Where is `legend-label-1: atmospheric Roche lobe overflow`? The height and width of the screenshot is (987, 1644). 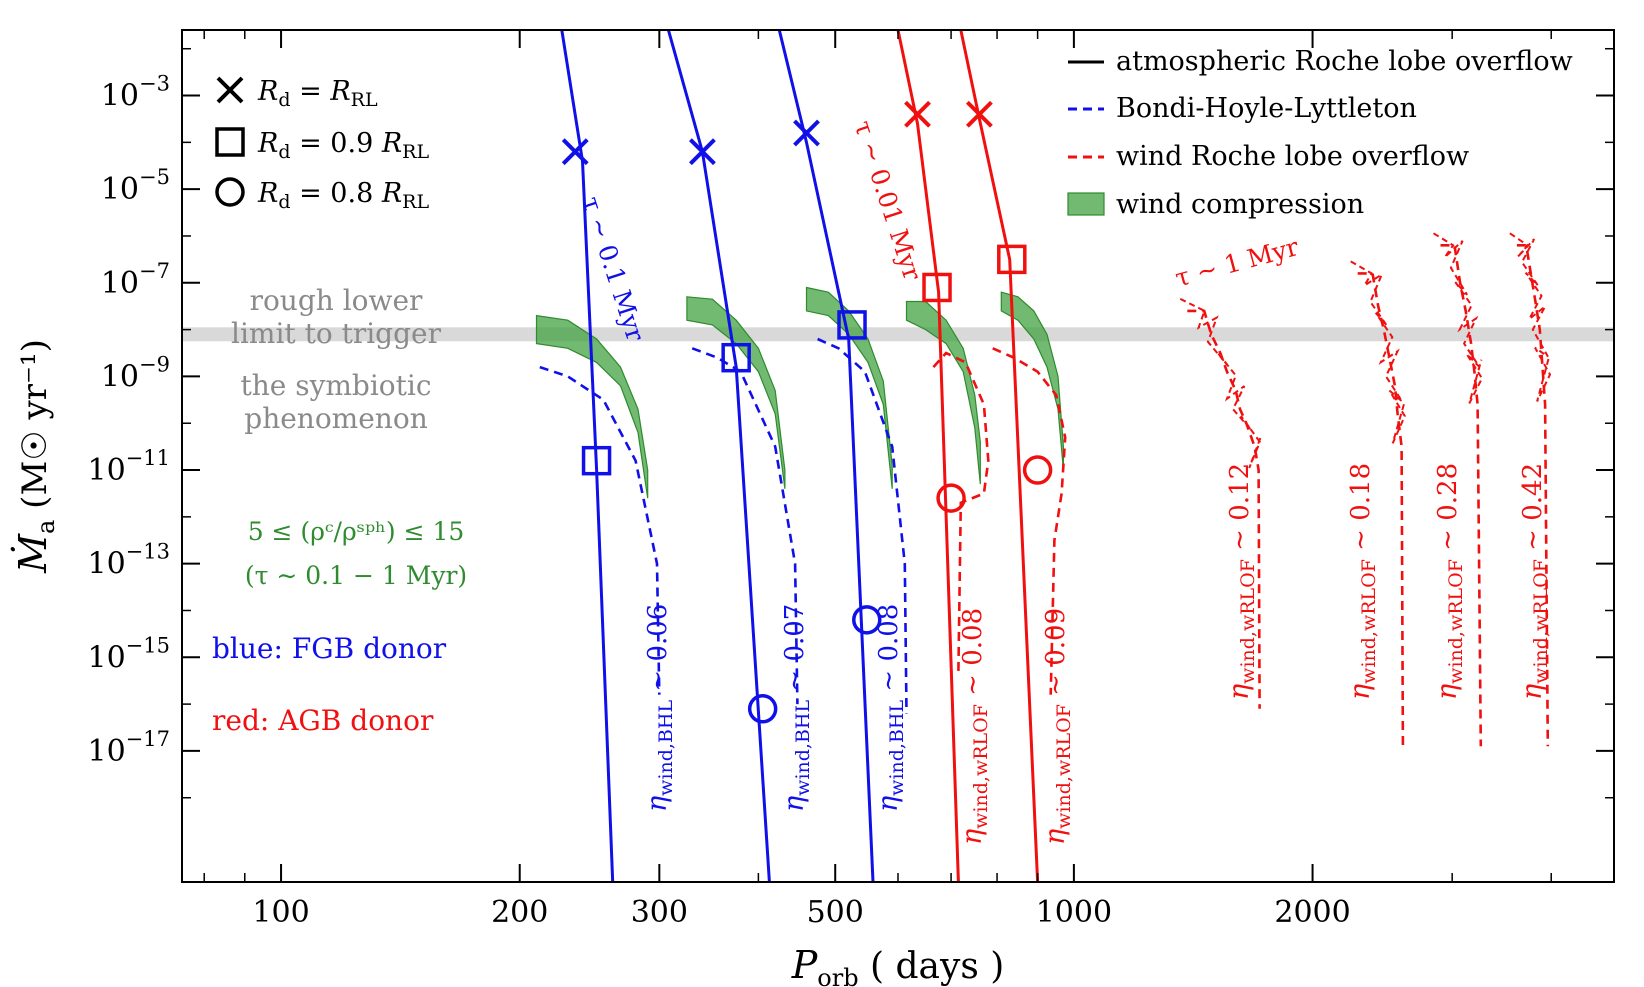 legend-label-1: atmospheric Roche lobe overflow is located at coordinates (1344, 61).